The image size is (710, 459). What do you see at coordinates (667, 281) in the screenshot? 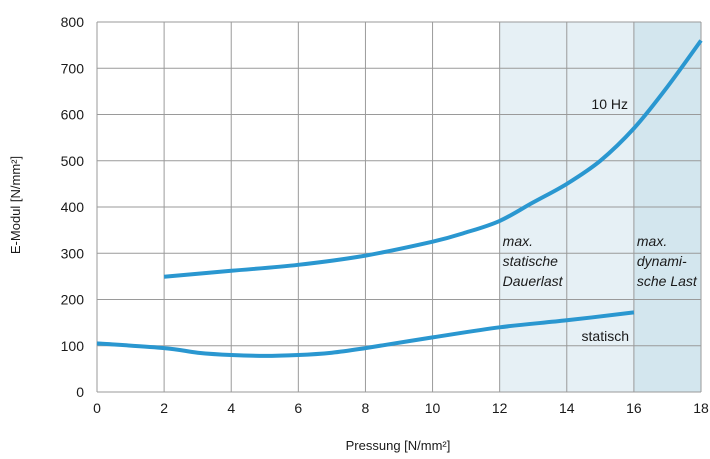
I see `zone-label-line-1-2: sche Last` at bounding box center [667, 281].